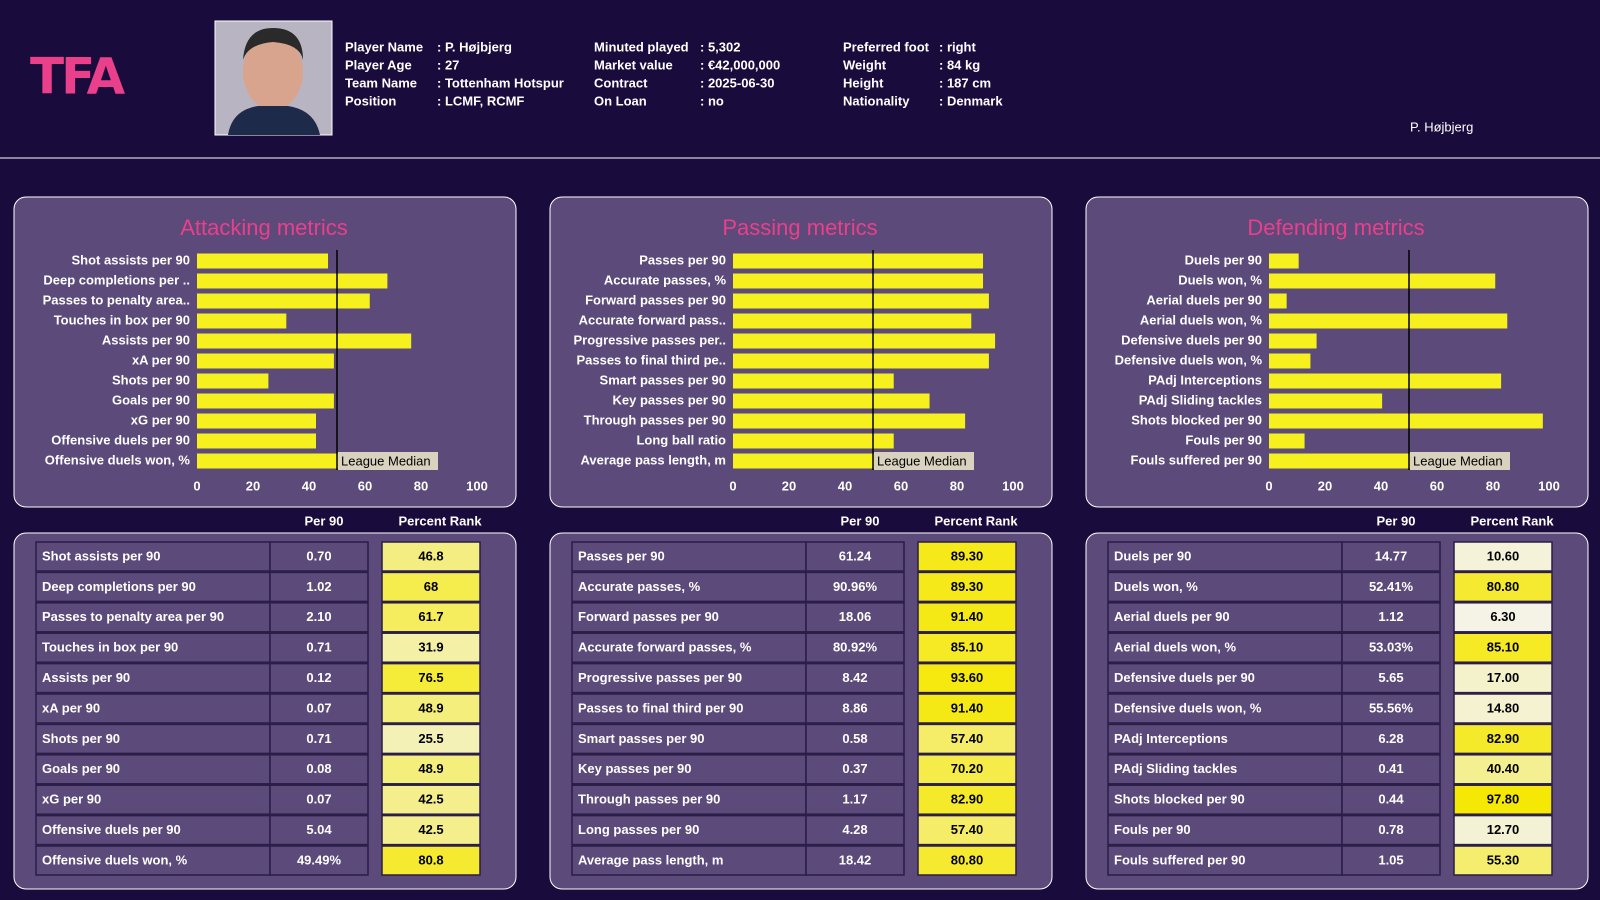  Describe the element at coordinates (86, 677) in the screenshot. I see `metric-name: Assists per 90` at that location.